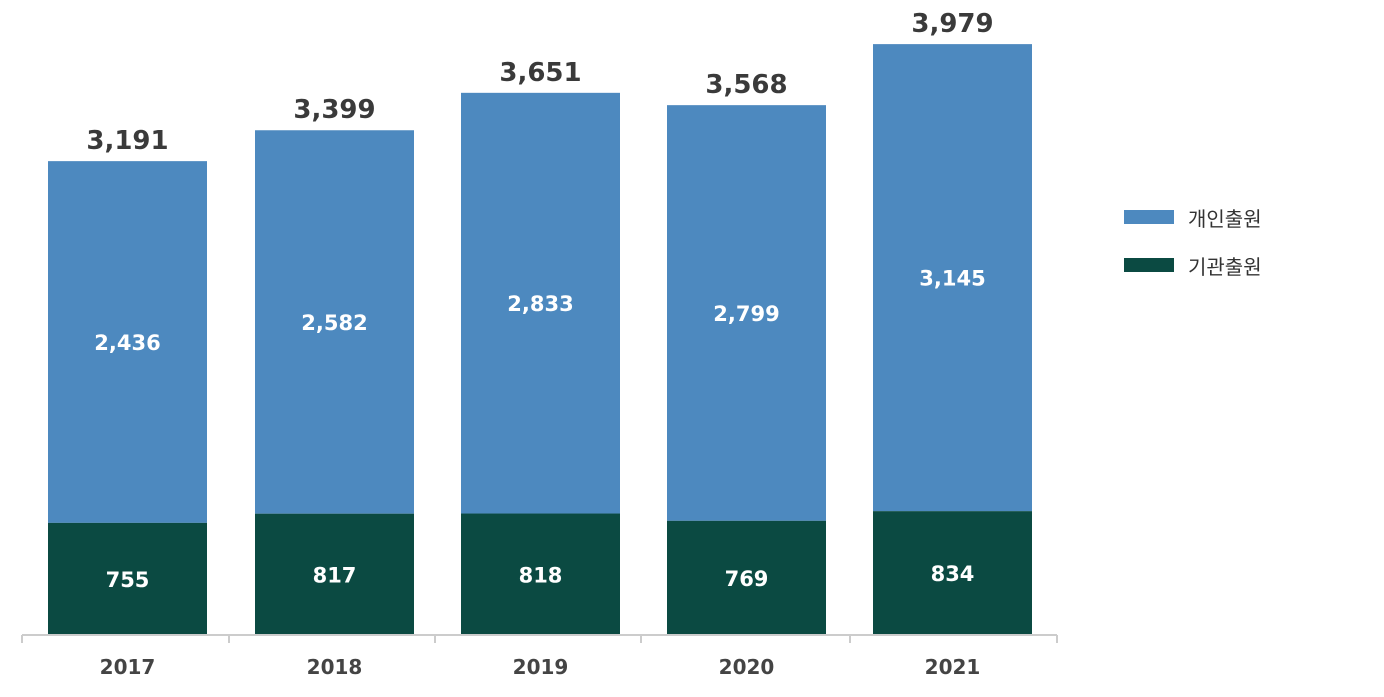 This screenshot has width=1384, height=697. What do you see at coordinates (334, 110) in the screenshot?
I see `total-label-2018: 3,399` at bounding box center [334, 110].